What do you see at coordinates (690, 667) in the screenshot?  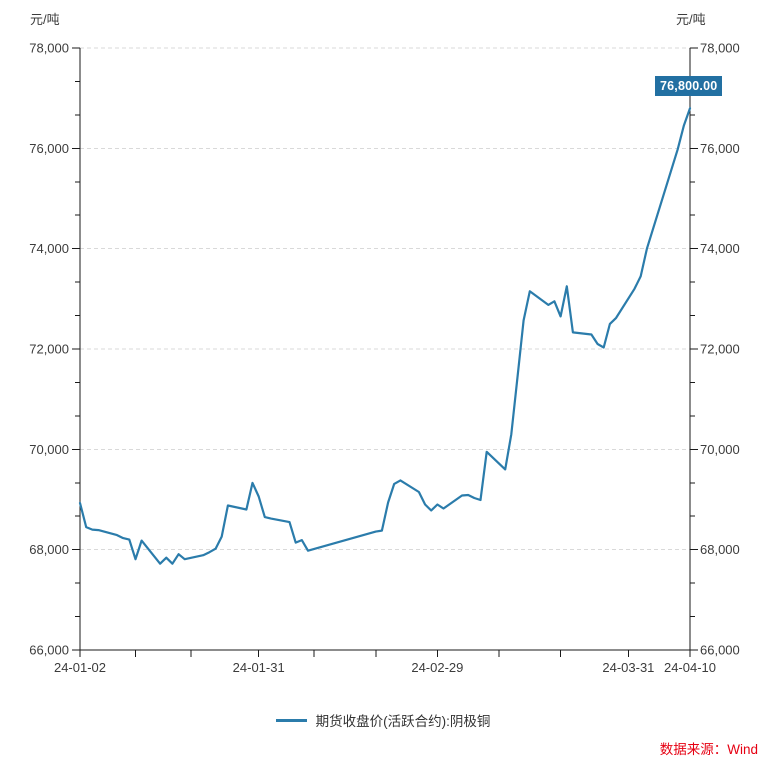 I see `svg-text: 24-04-10` at bounding box center [690, 667].